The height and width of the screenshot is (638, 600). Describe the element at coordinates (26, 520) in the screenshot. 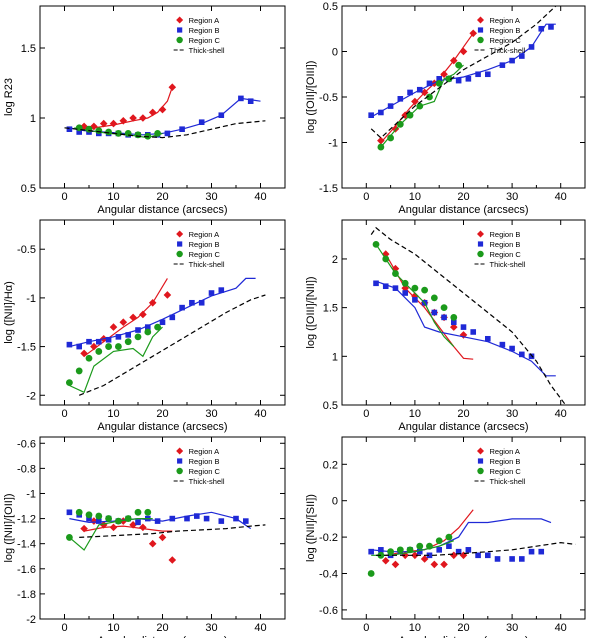

I see `y-tick-label: -1.2` at that location.